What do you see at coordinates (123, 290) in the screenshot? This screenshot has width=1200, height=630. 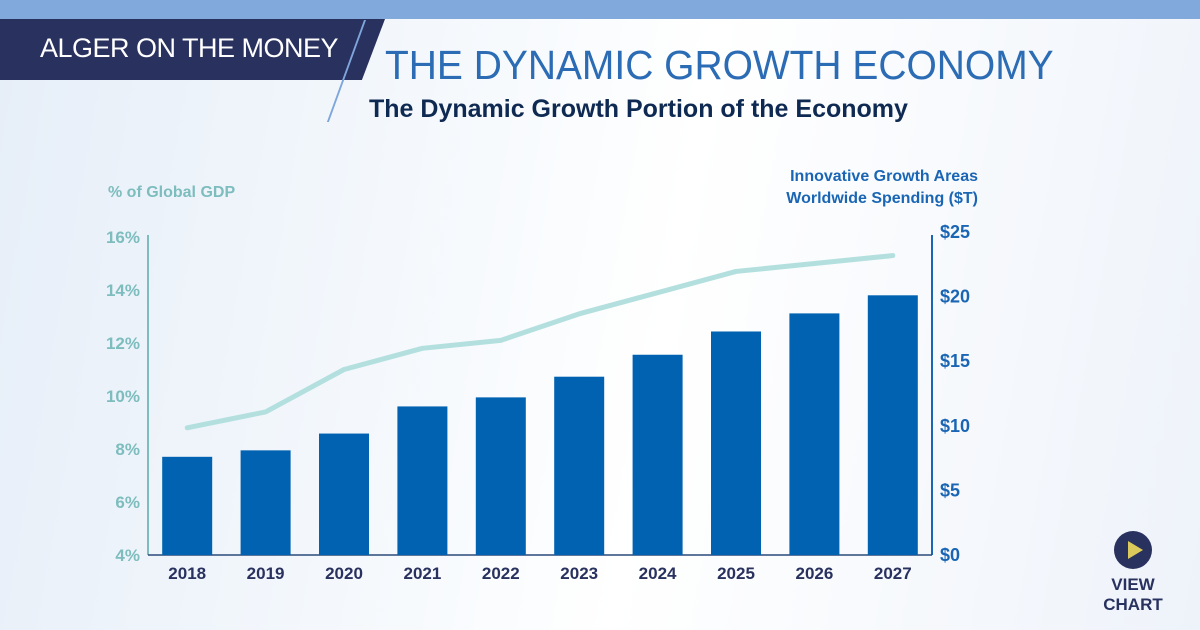 I see `left-tick-label: 14%` at bounding box center [123, 290].